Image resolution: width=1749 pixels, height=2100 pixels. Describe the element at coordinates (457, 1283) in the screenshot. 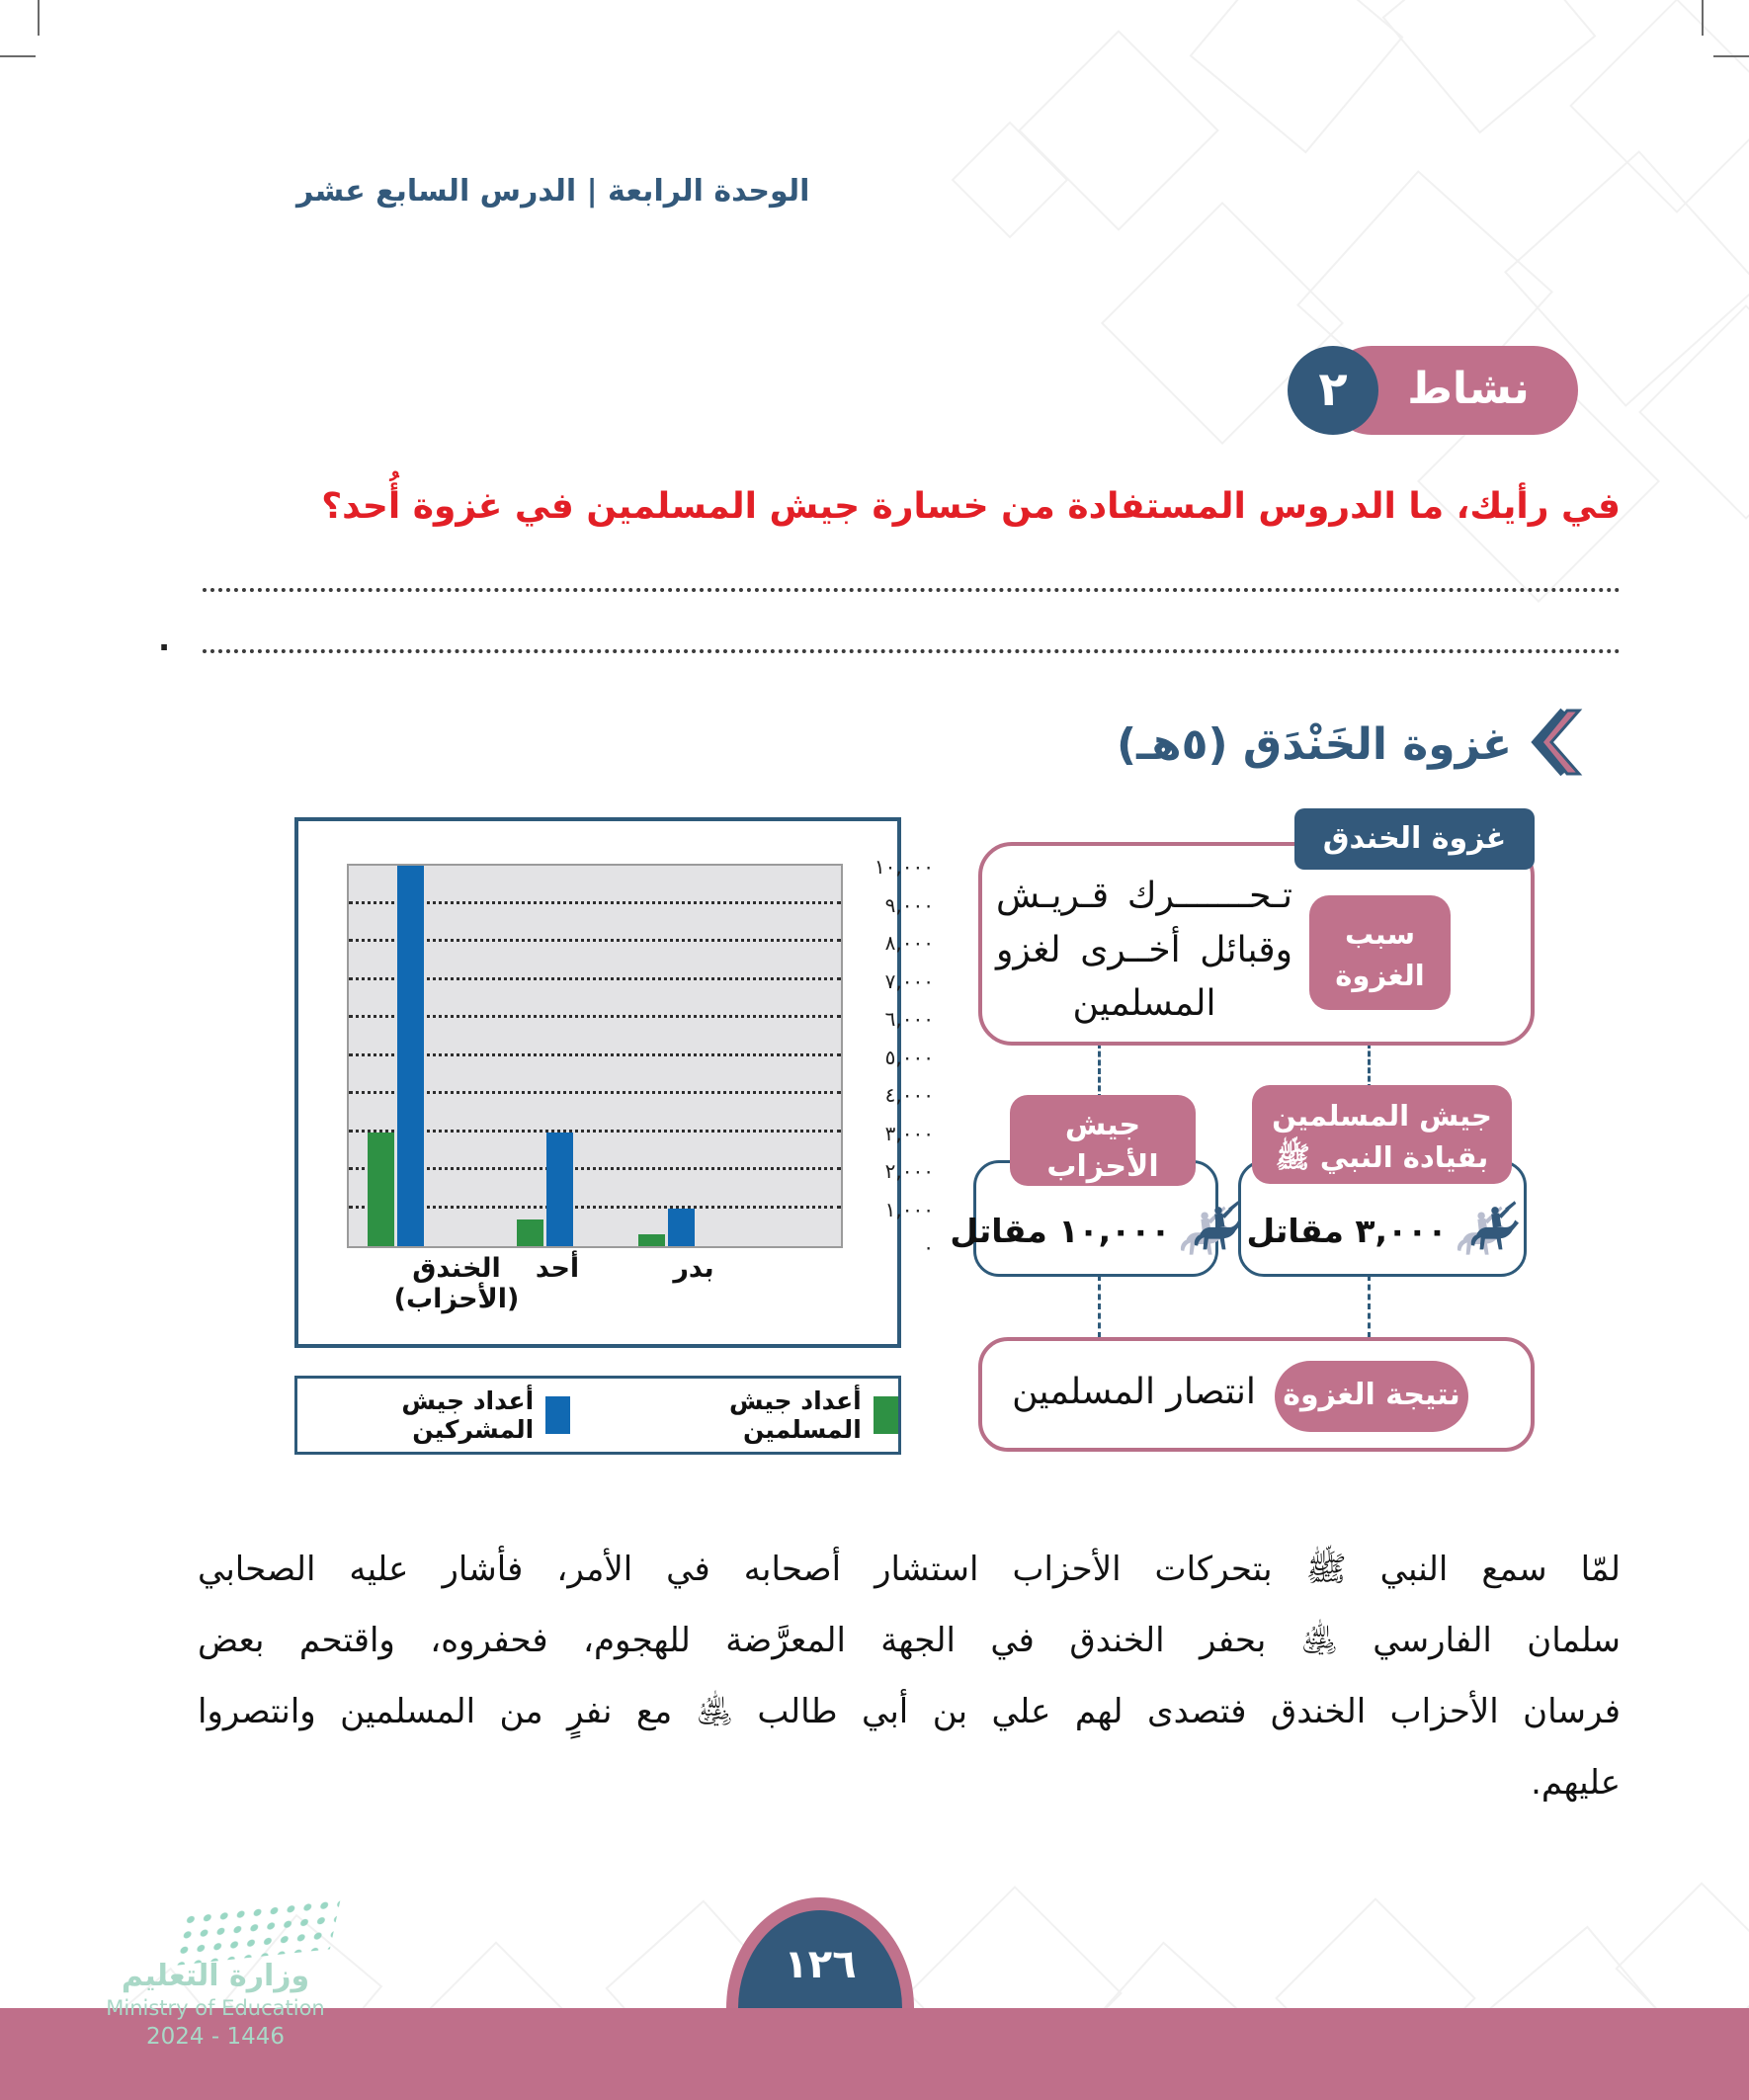

I see `category-label: الخندق (الأحزاب)` at that location.